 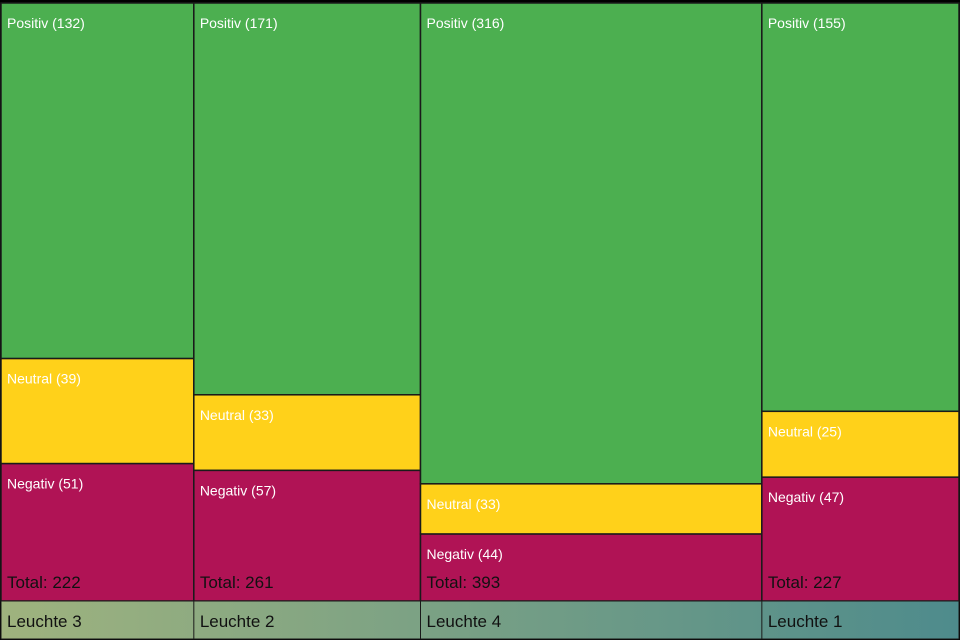 What do you see at coordinates (44, 379) in the screenshot?
I see `segment-label-neutral-1: Neutral (39)` at bounding box center [44, 379].